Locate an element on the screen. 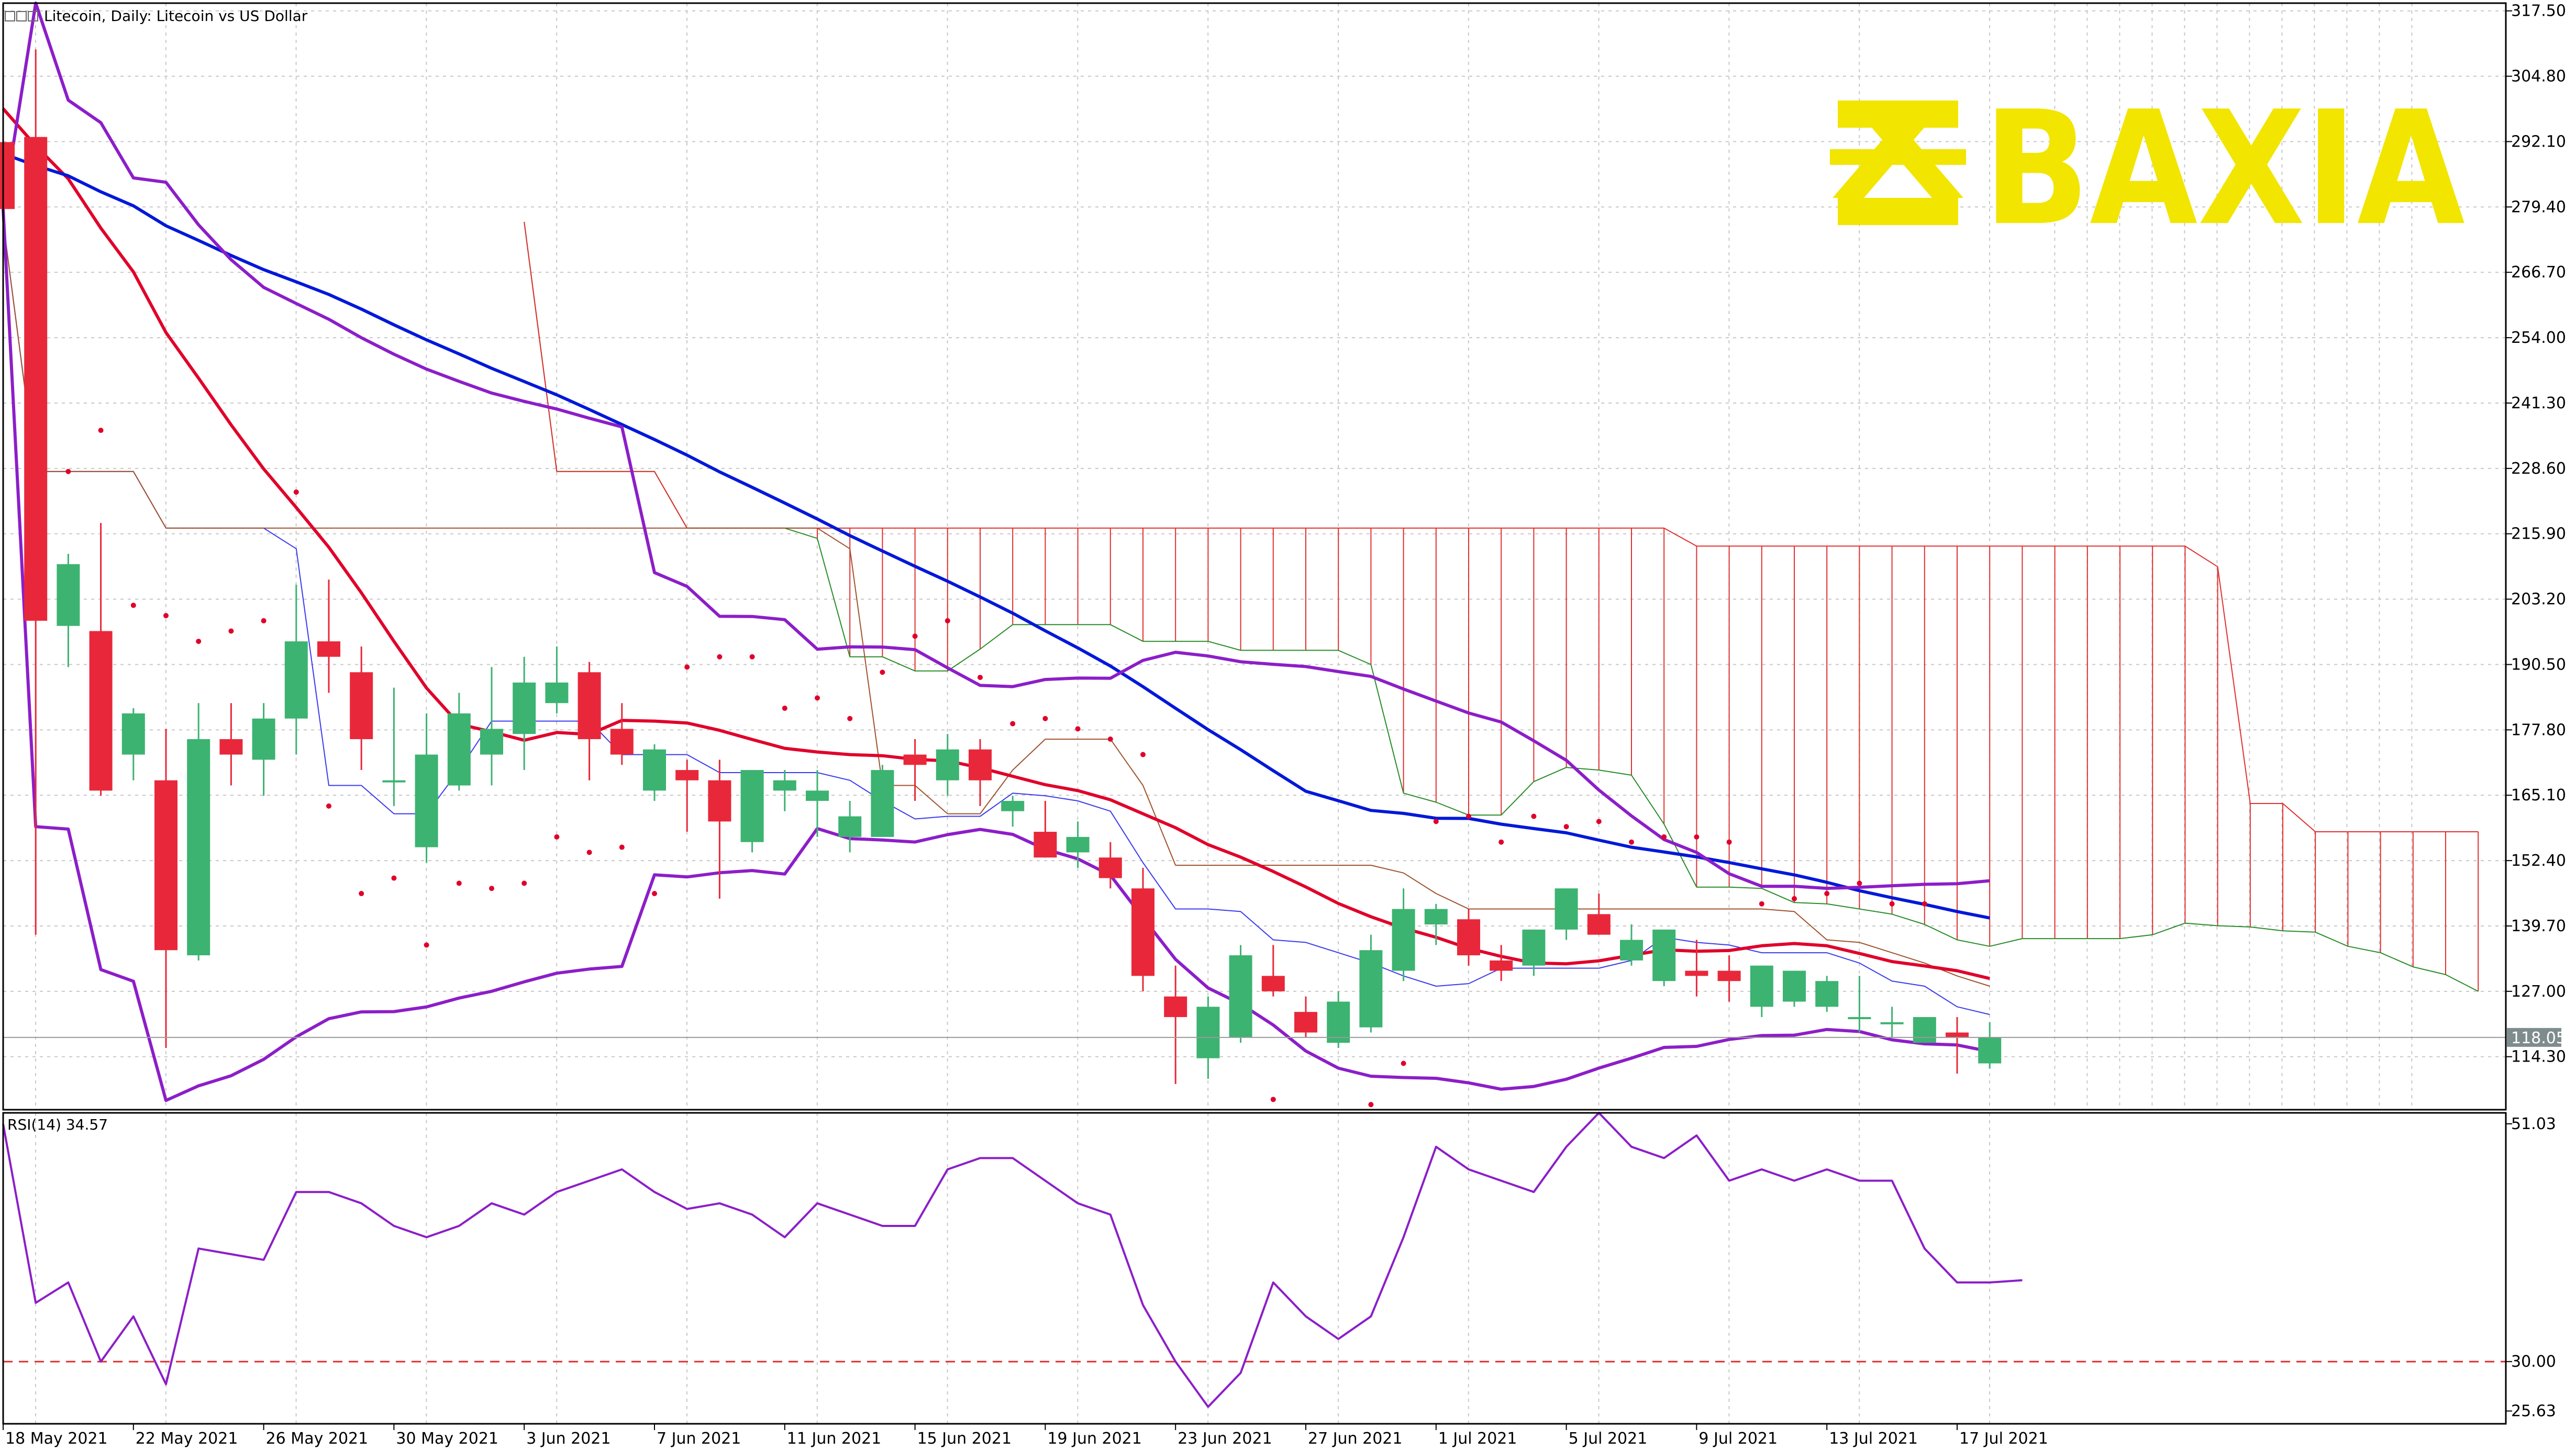  current-price-badge is located at coordinates (2534, 1038).